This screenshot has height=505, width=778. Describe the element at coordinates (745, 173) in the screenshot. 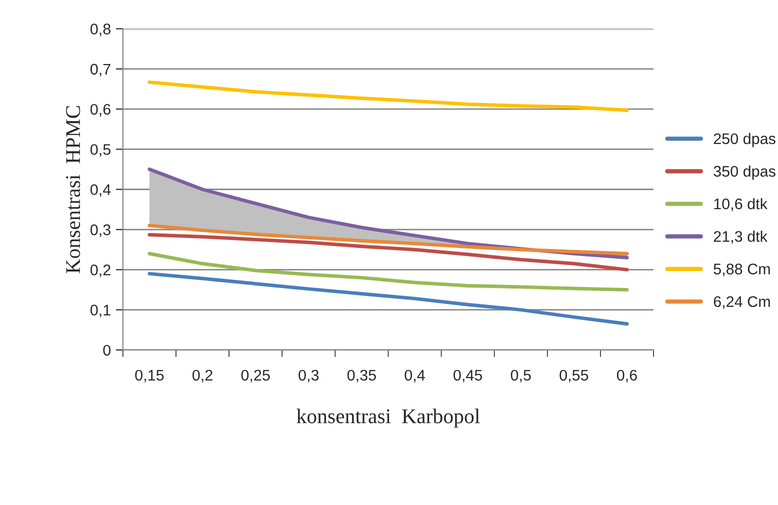

I see `legend-label: 350 dpas` at that location.